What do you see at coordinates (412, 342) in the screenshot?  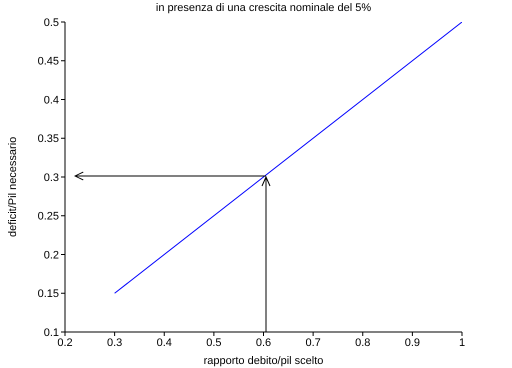 I see `x-tick-label: 0.9` at bounding box center [412, 342].